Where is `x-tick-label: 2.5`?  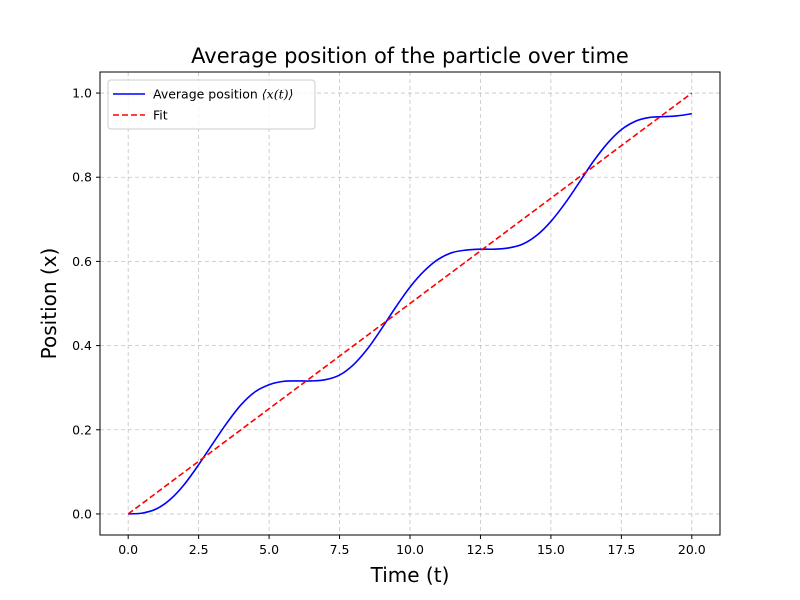 x-tick-label: 2.5 is located at coordinates (199, 549).